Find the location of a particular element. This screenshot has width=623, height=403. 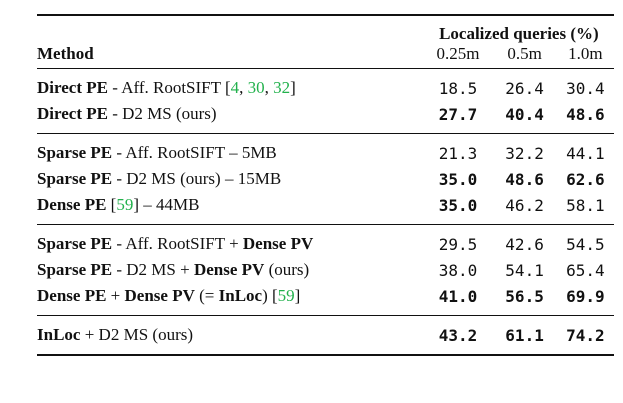

value-cell: 44.1 is located at coordinates (585, 149).